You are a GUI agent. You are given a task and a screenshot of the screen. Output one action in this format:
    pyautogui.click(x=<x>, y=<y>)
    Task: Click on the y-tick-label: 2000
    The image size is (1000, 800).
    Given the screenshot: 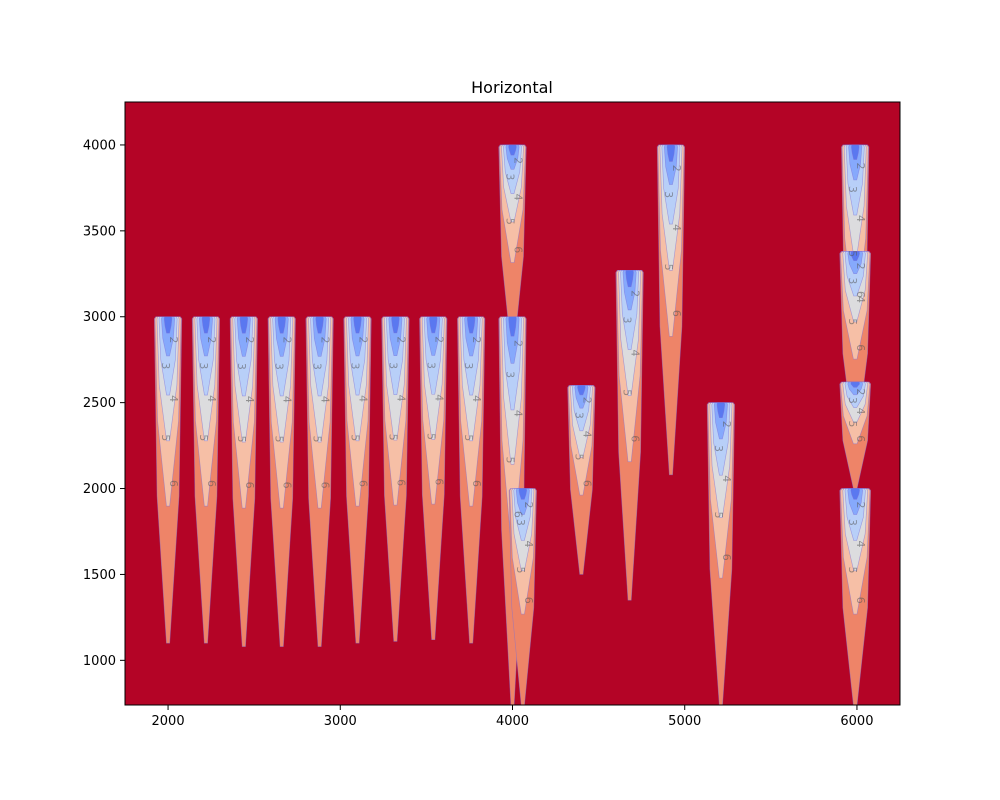 What is the action you would take?
    pyautogui.click(x=99, y=489)
    